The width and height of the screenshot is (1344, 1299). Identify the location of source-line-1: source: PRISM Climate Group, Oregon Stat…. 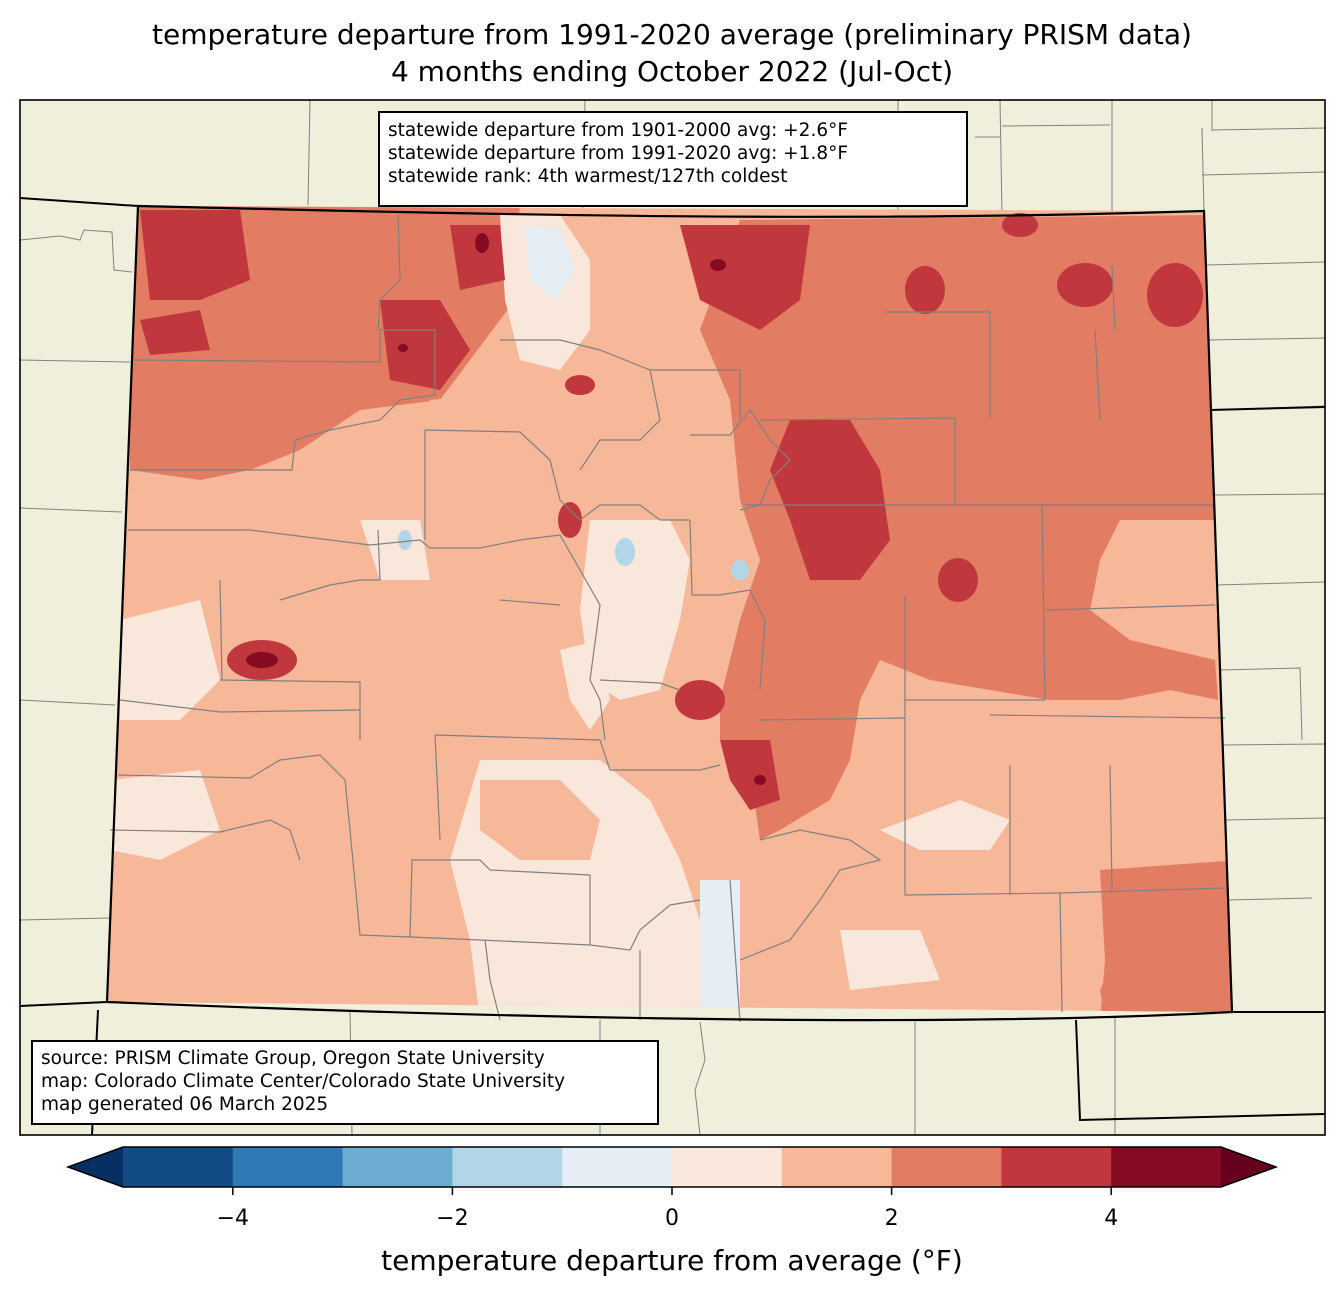
(293, 1058).